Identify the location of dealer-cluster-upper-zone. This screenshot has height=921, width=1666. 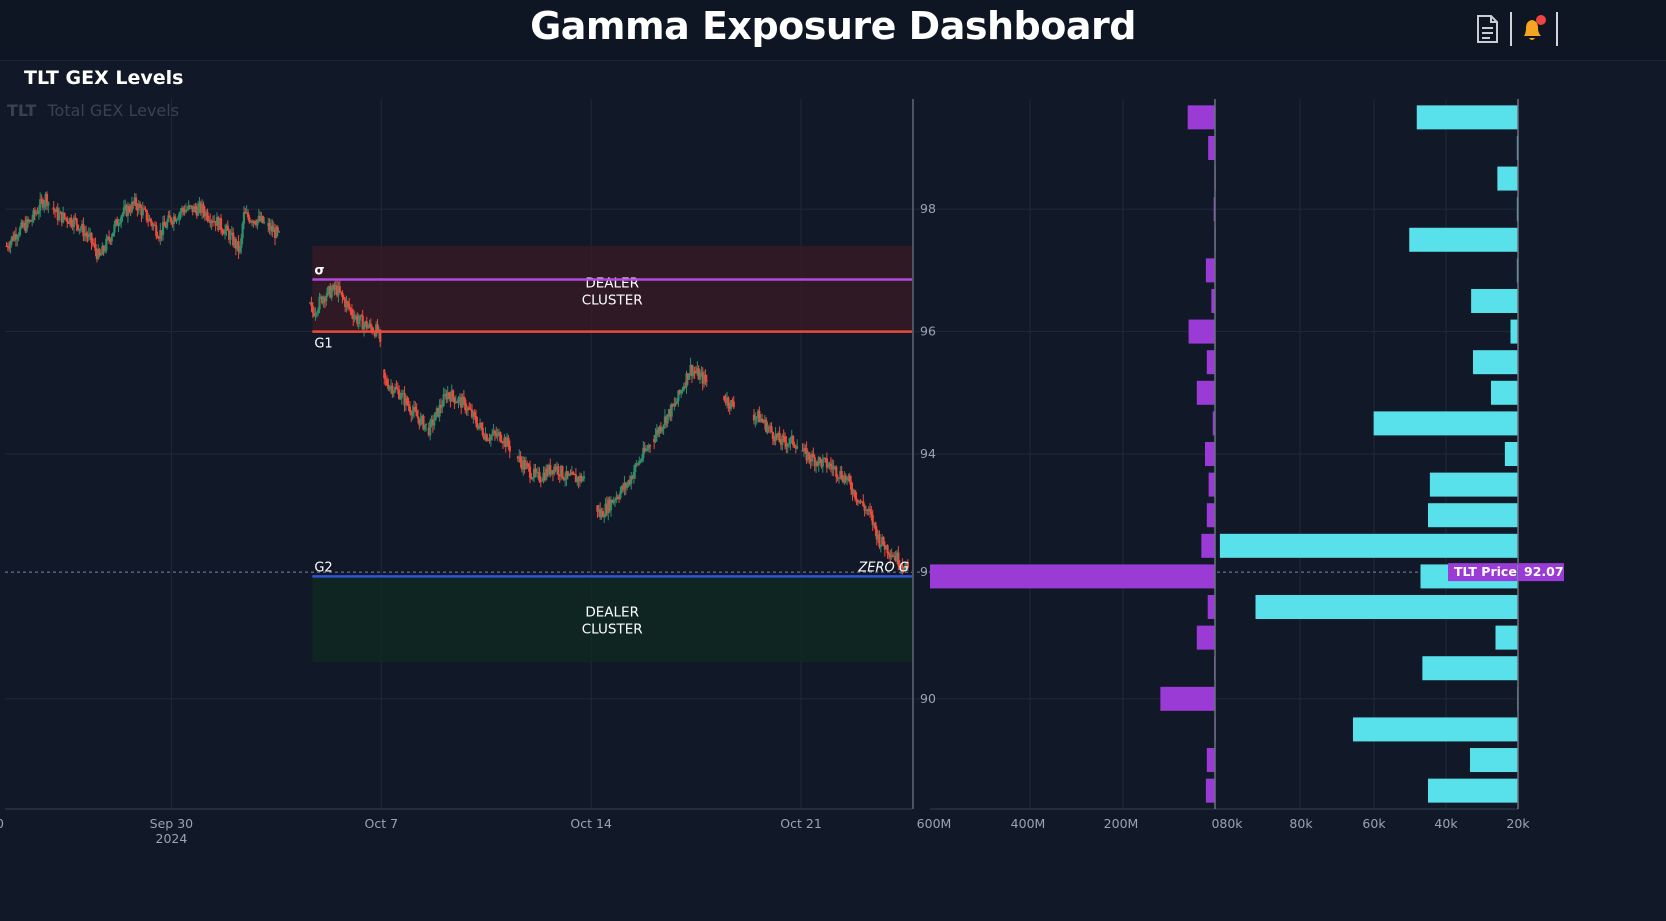
(612, 288).